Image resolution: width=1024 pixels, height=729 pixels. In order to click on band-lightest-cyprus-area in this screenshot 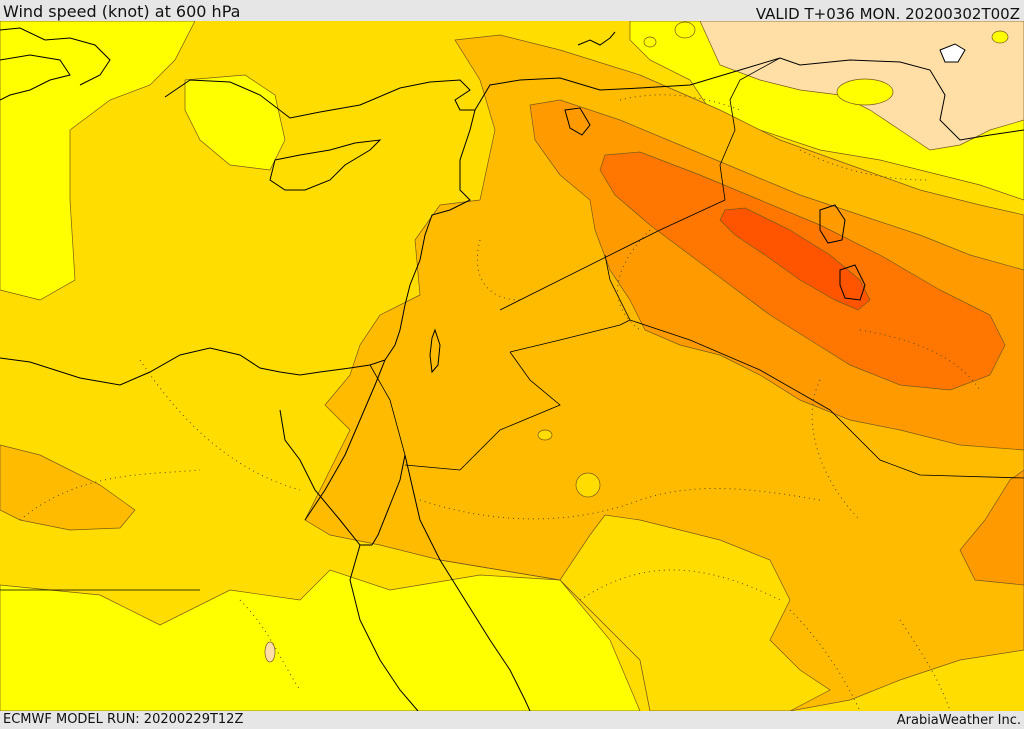, I will do `click(235, 122)`.